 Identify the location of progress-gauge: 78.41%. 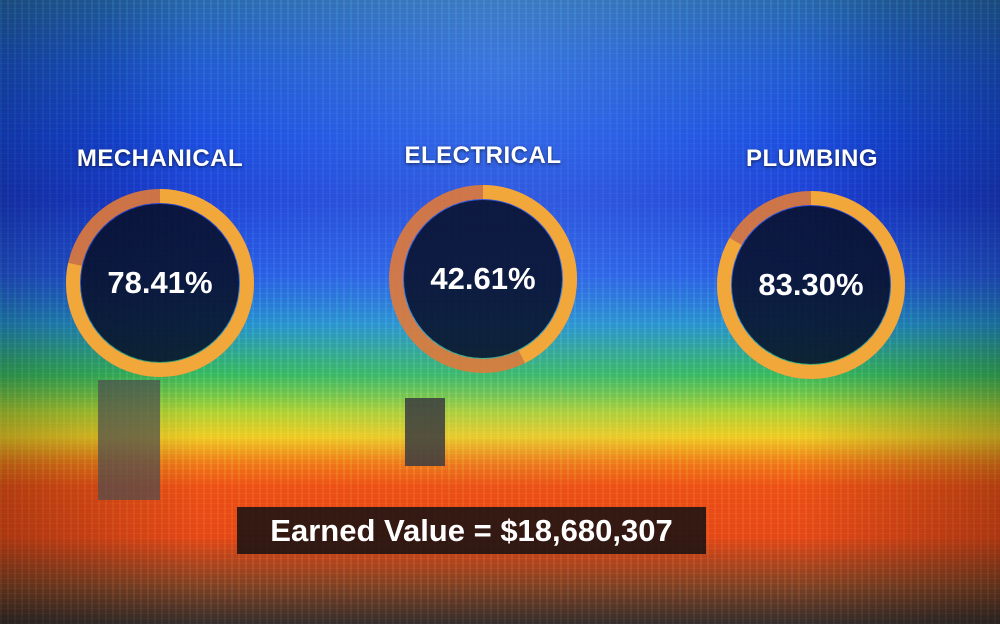
(160, 283).